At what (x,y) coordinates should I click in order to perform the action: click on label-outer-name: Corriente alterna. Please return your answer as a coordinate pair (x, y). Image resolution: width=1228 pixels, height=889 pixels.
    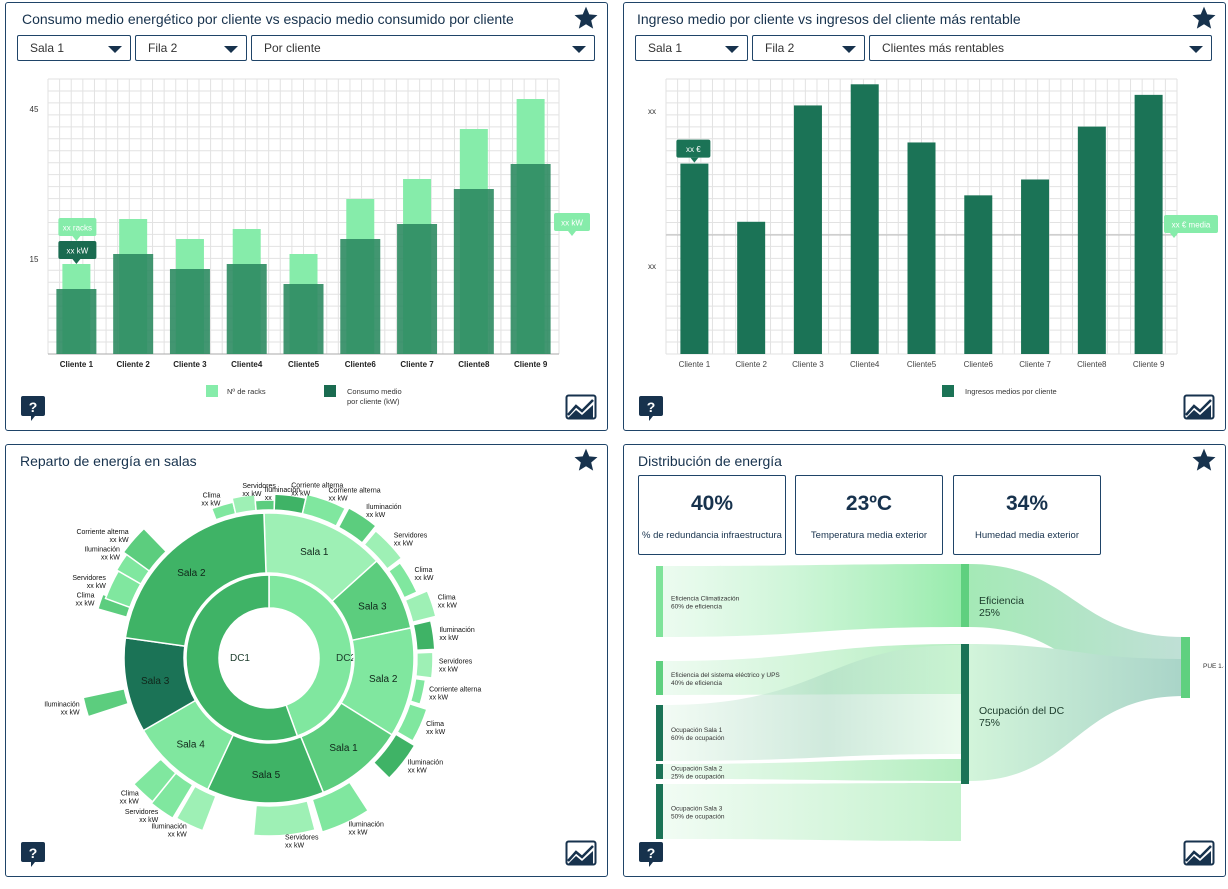
    Looking at the image, I should click on (355, 490).